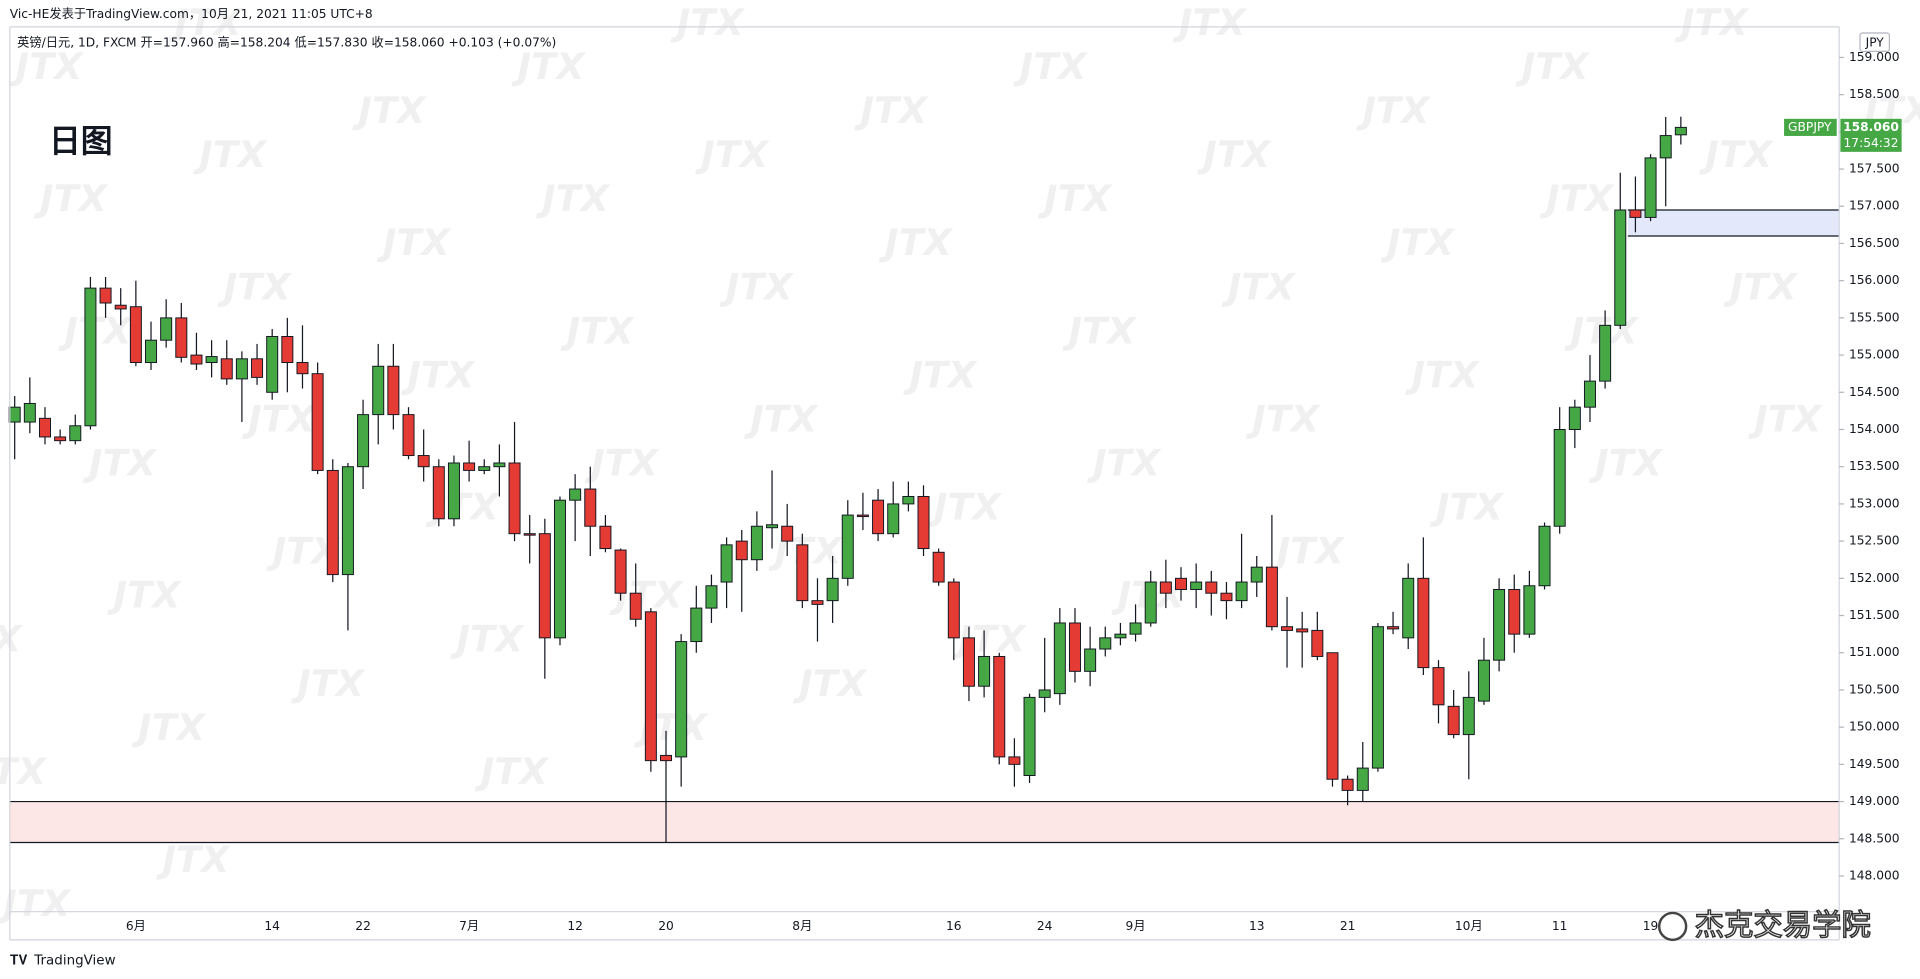 This screenshot has width=1920, height=979. Describe the element at coordinates (1469, 926) in the screenshot. I see `x-tick-label: 10月` at that location.